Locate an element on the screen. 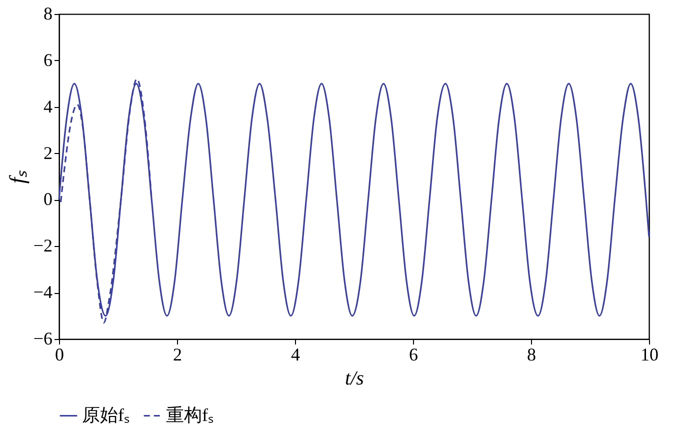 Image resolution: width=700 pixels, height=444 pixels. y-tick-label: −4 is located at coordinates (42, 292).